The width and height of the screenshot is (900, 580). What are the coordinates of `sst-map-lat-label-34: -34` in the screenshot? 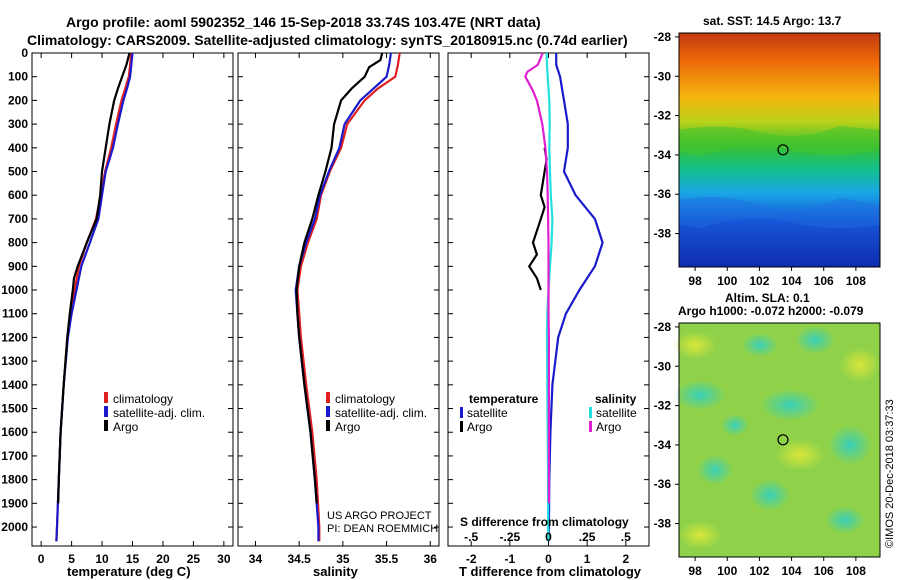 It's located at (663, 155).